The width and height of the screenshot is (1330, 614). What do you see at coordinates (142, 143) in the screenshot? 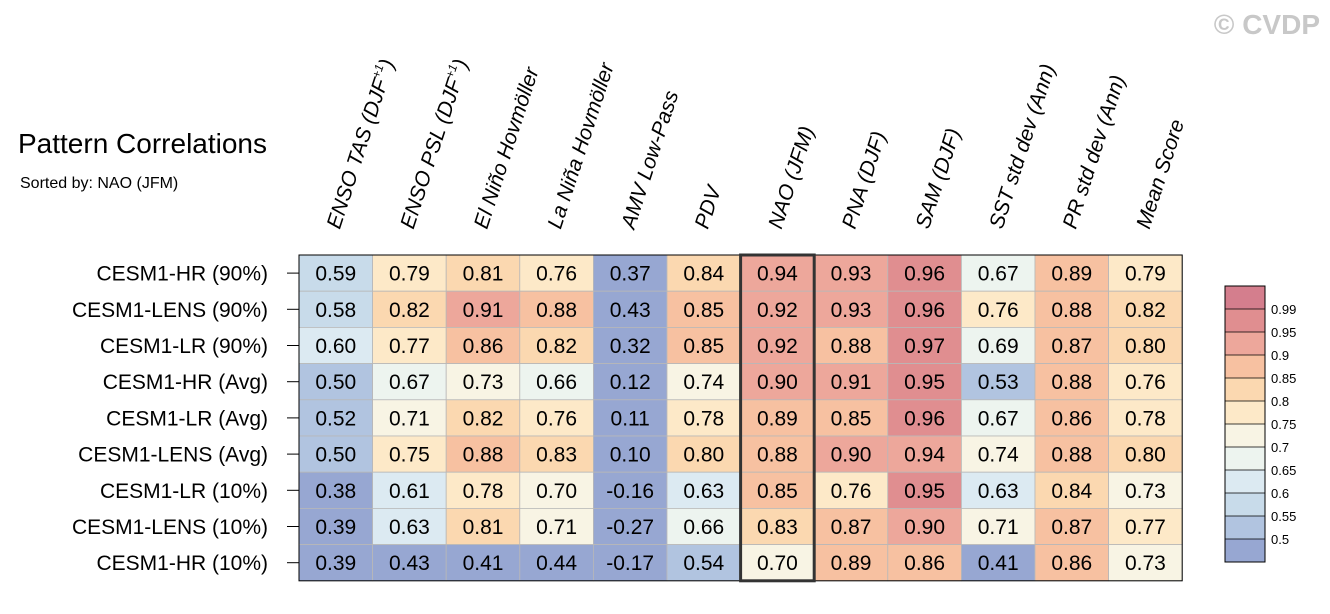
I see `chart-title: Pattern Correlations` at bounding box center [142, 143].